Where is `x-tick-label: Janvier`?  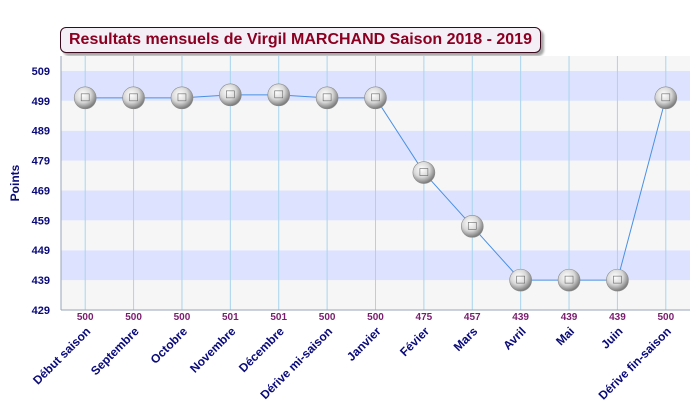
x-tick-label: Janvier is located at coordinates (364, 344).